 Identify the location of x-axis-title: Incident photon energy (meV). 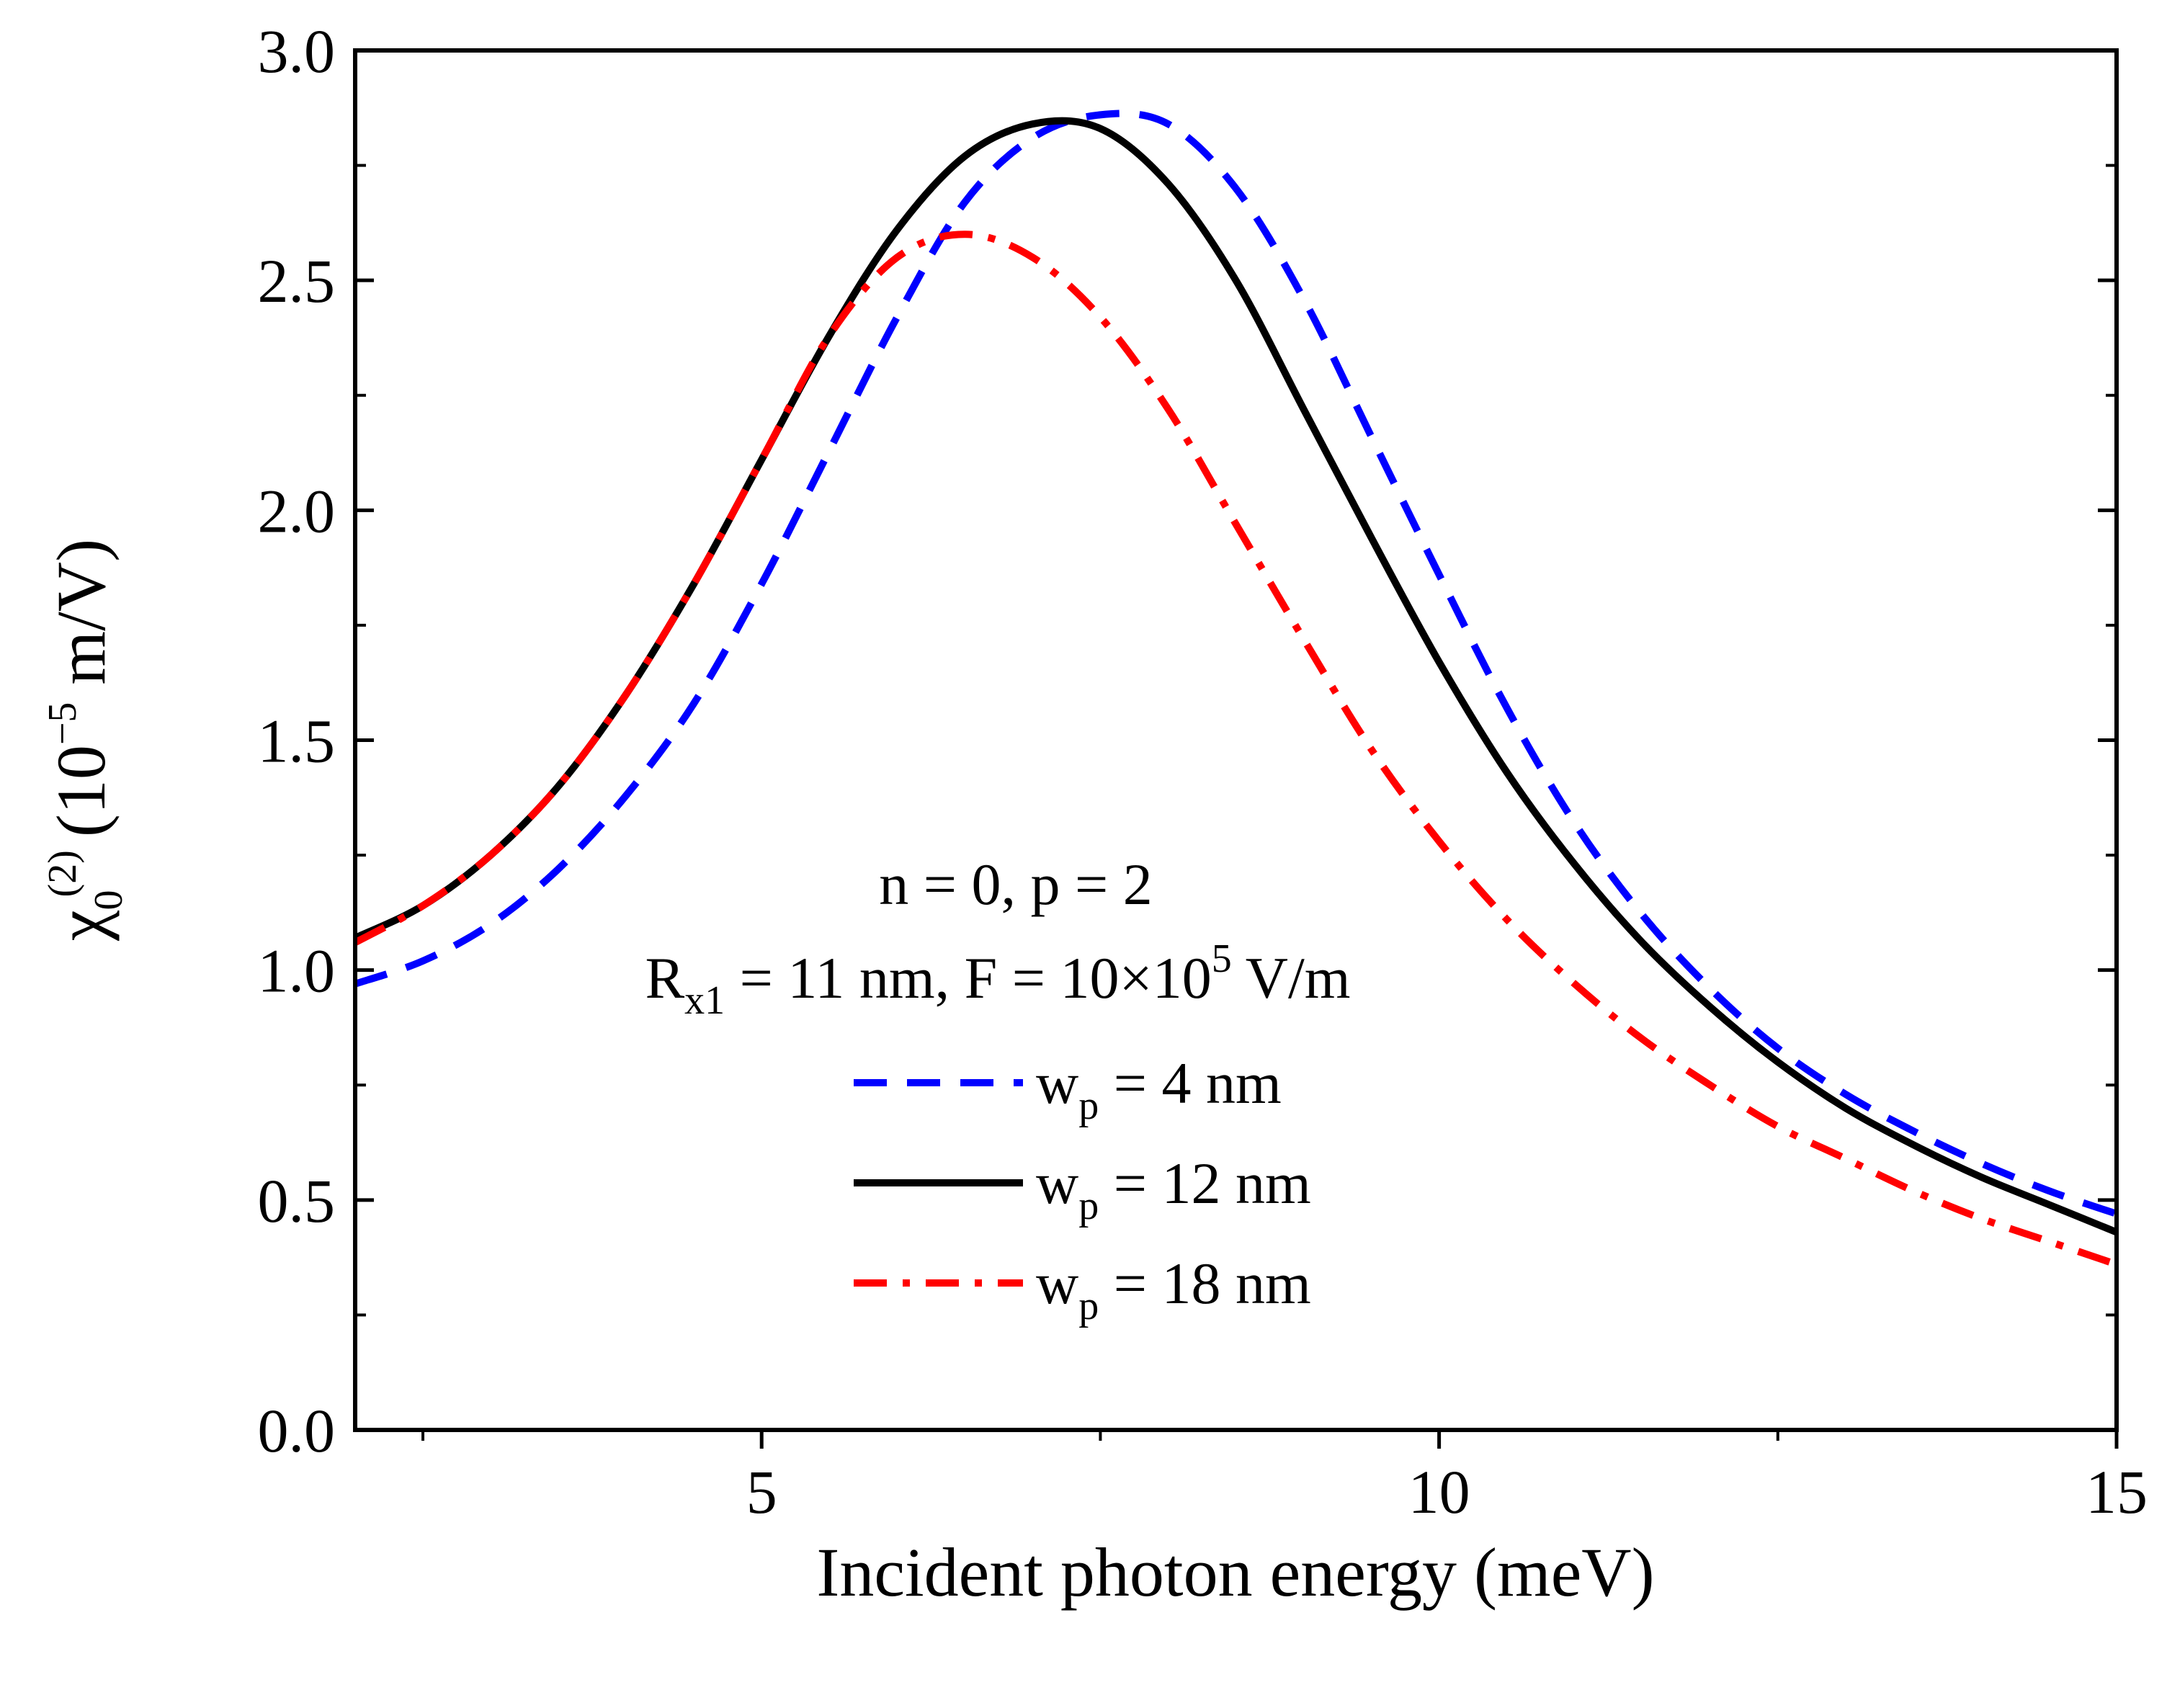
(1235, 1572).